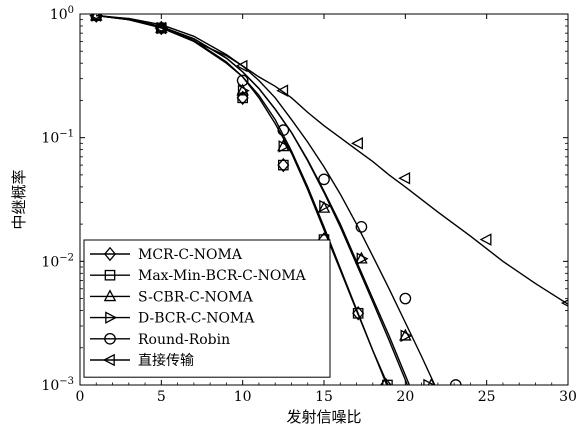 Image resolution: width=586 pixels, height=434 pixels. I want to click on x-tick-label: 0, so click(80, 397).